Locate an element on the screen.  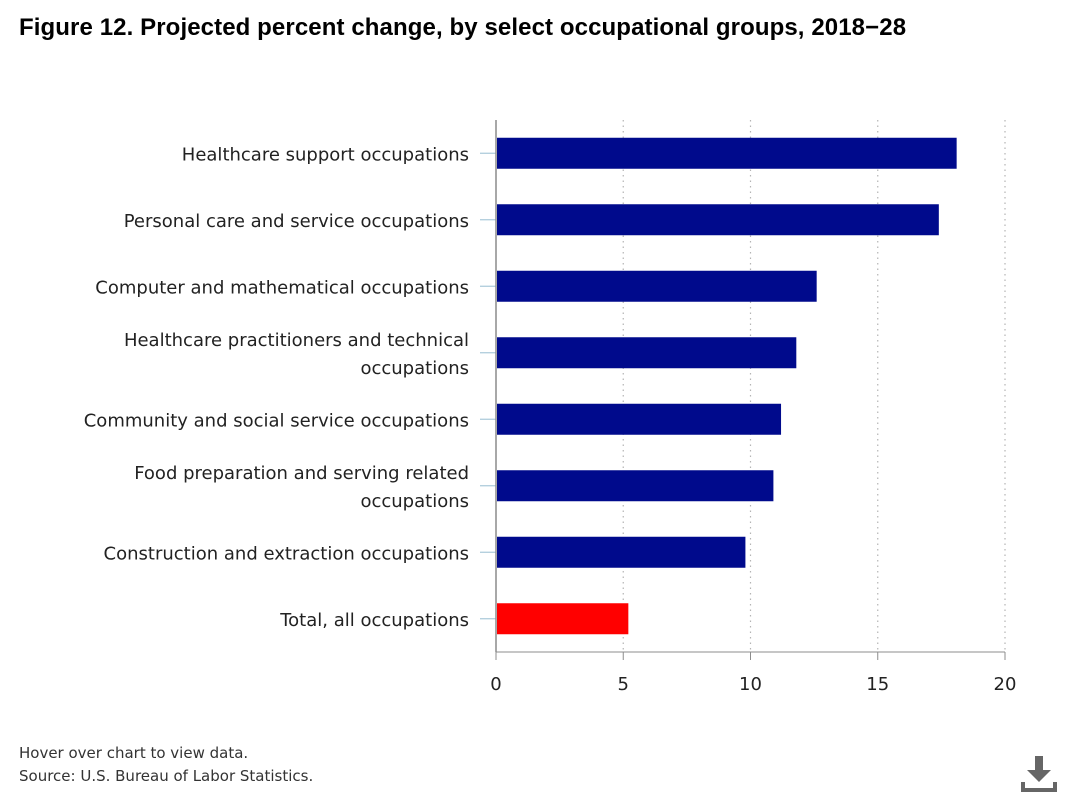
x-tick-label-0: 0 is located at coordinates (495, 684).